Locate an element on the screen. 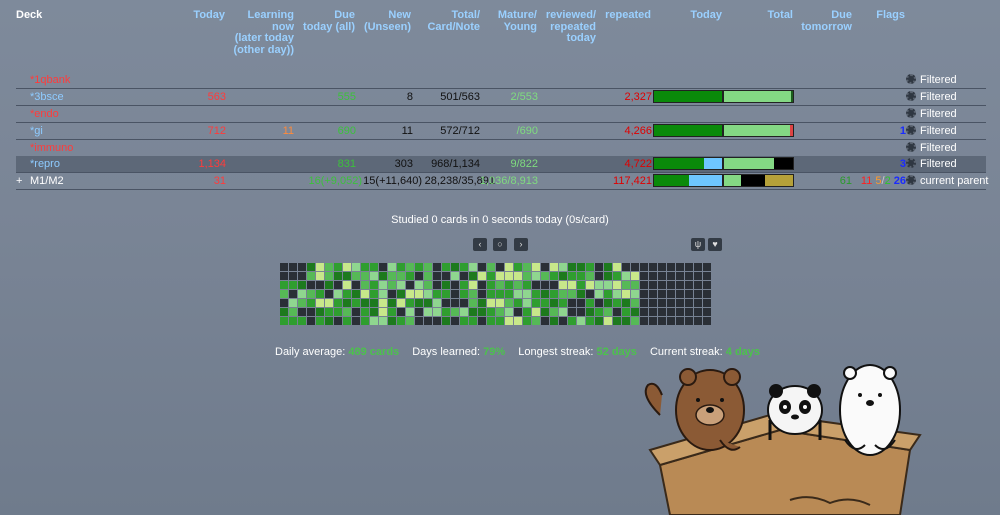 The width and height of the screenshot is (1000, 515). fork-knife-icon: ψ is located at coordinates (698, 244).